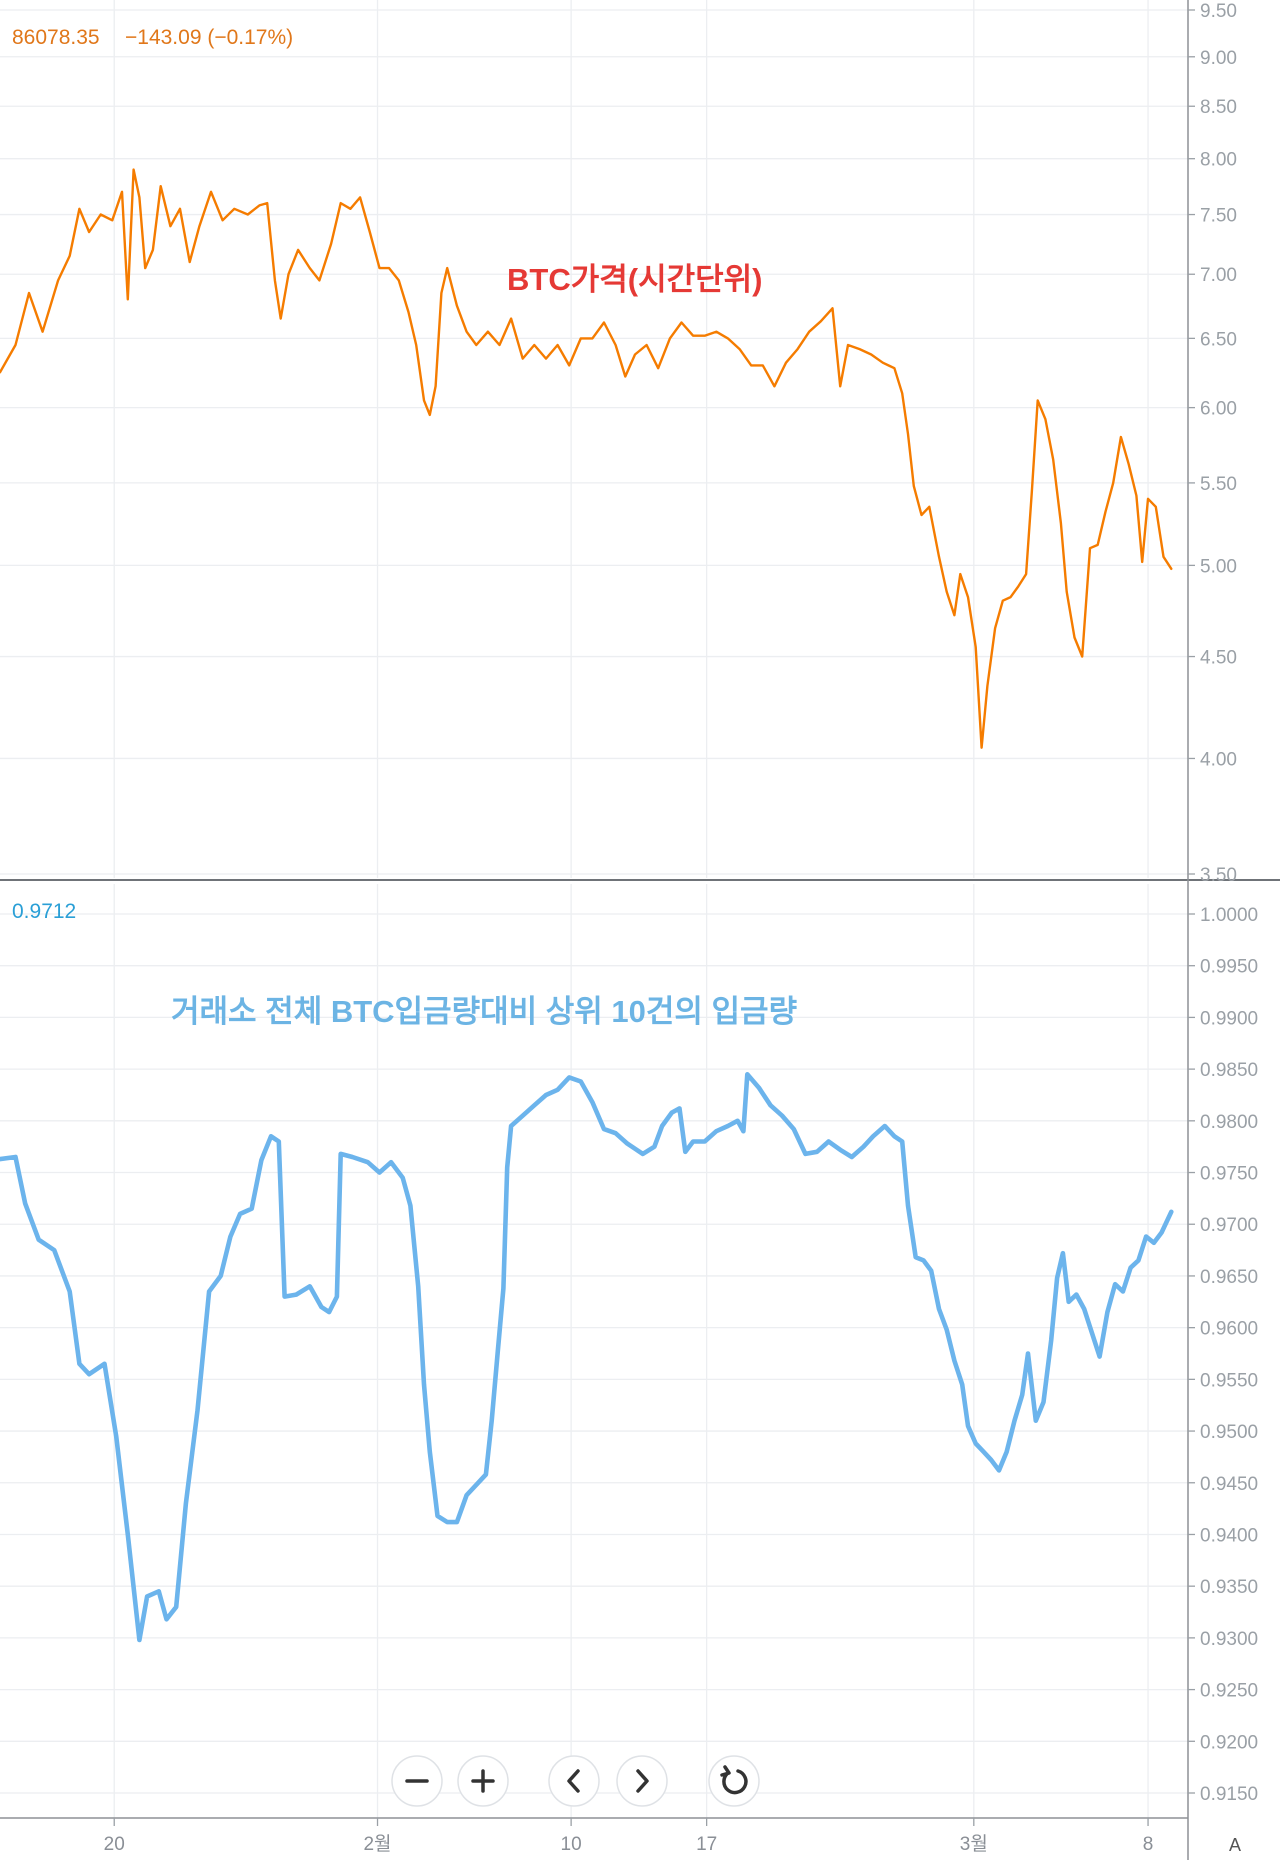 Image resolution: width=1280 pixels, height=1865 pixels. Describe the element at coordinates (1229, 1225) in the screenshot. I see `y-tick-label: 0.9700` at that location.